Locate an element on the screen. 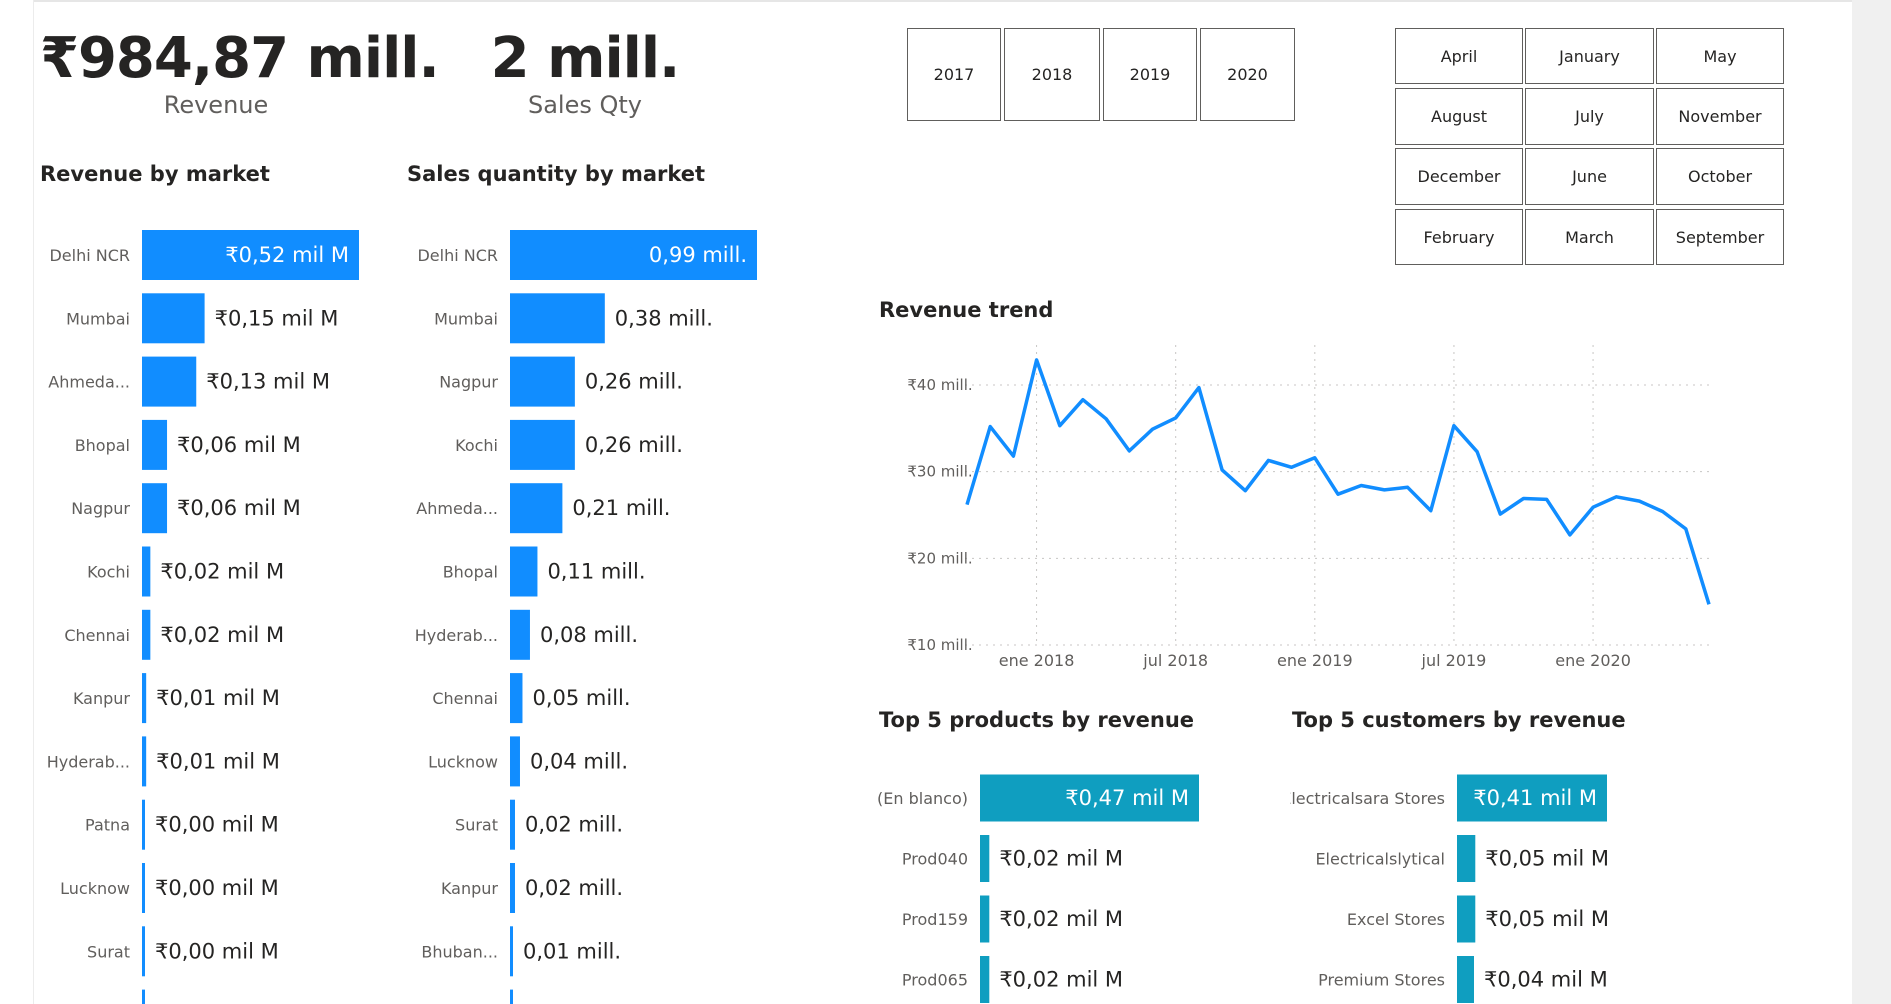  year-slicer-2020-button: 2020 is located at coordinates (1247, 74).